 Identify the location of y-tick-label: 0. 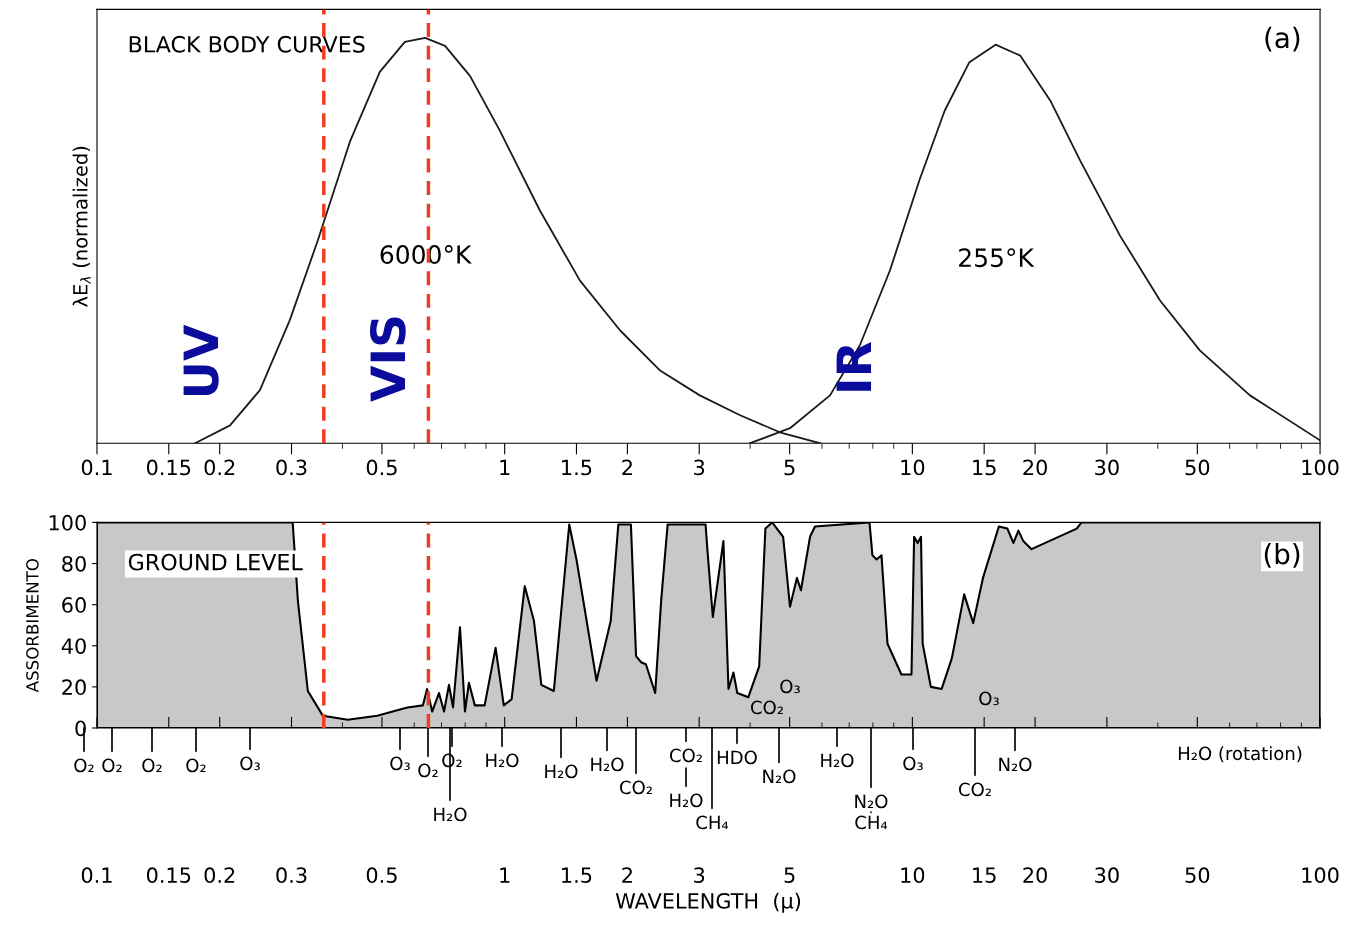
(80, 728).